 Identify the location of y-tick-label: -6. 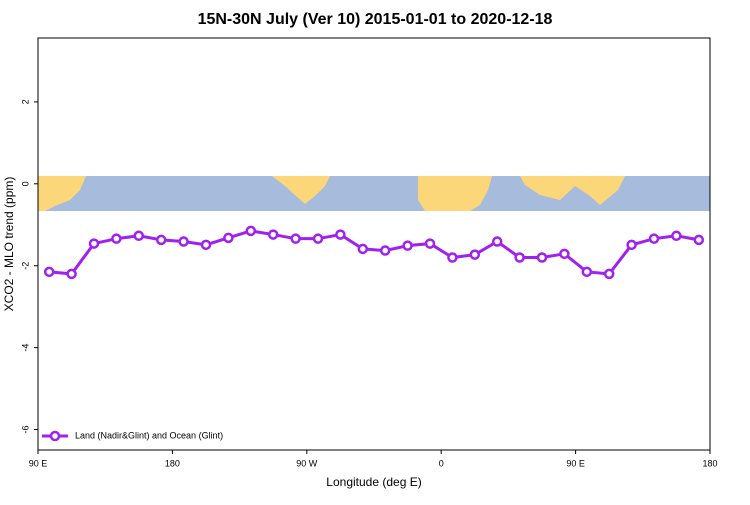
(25, 430).